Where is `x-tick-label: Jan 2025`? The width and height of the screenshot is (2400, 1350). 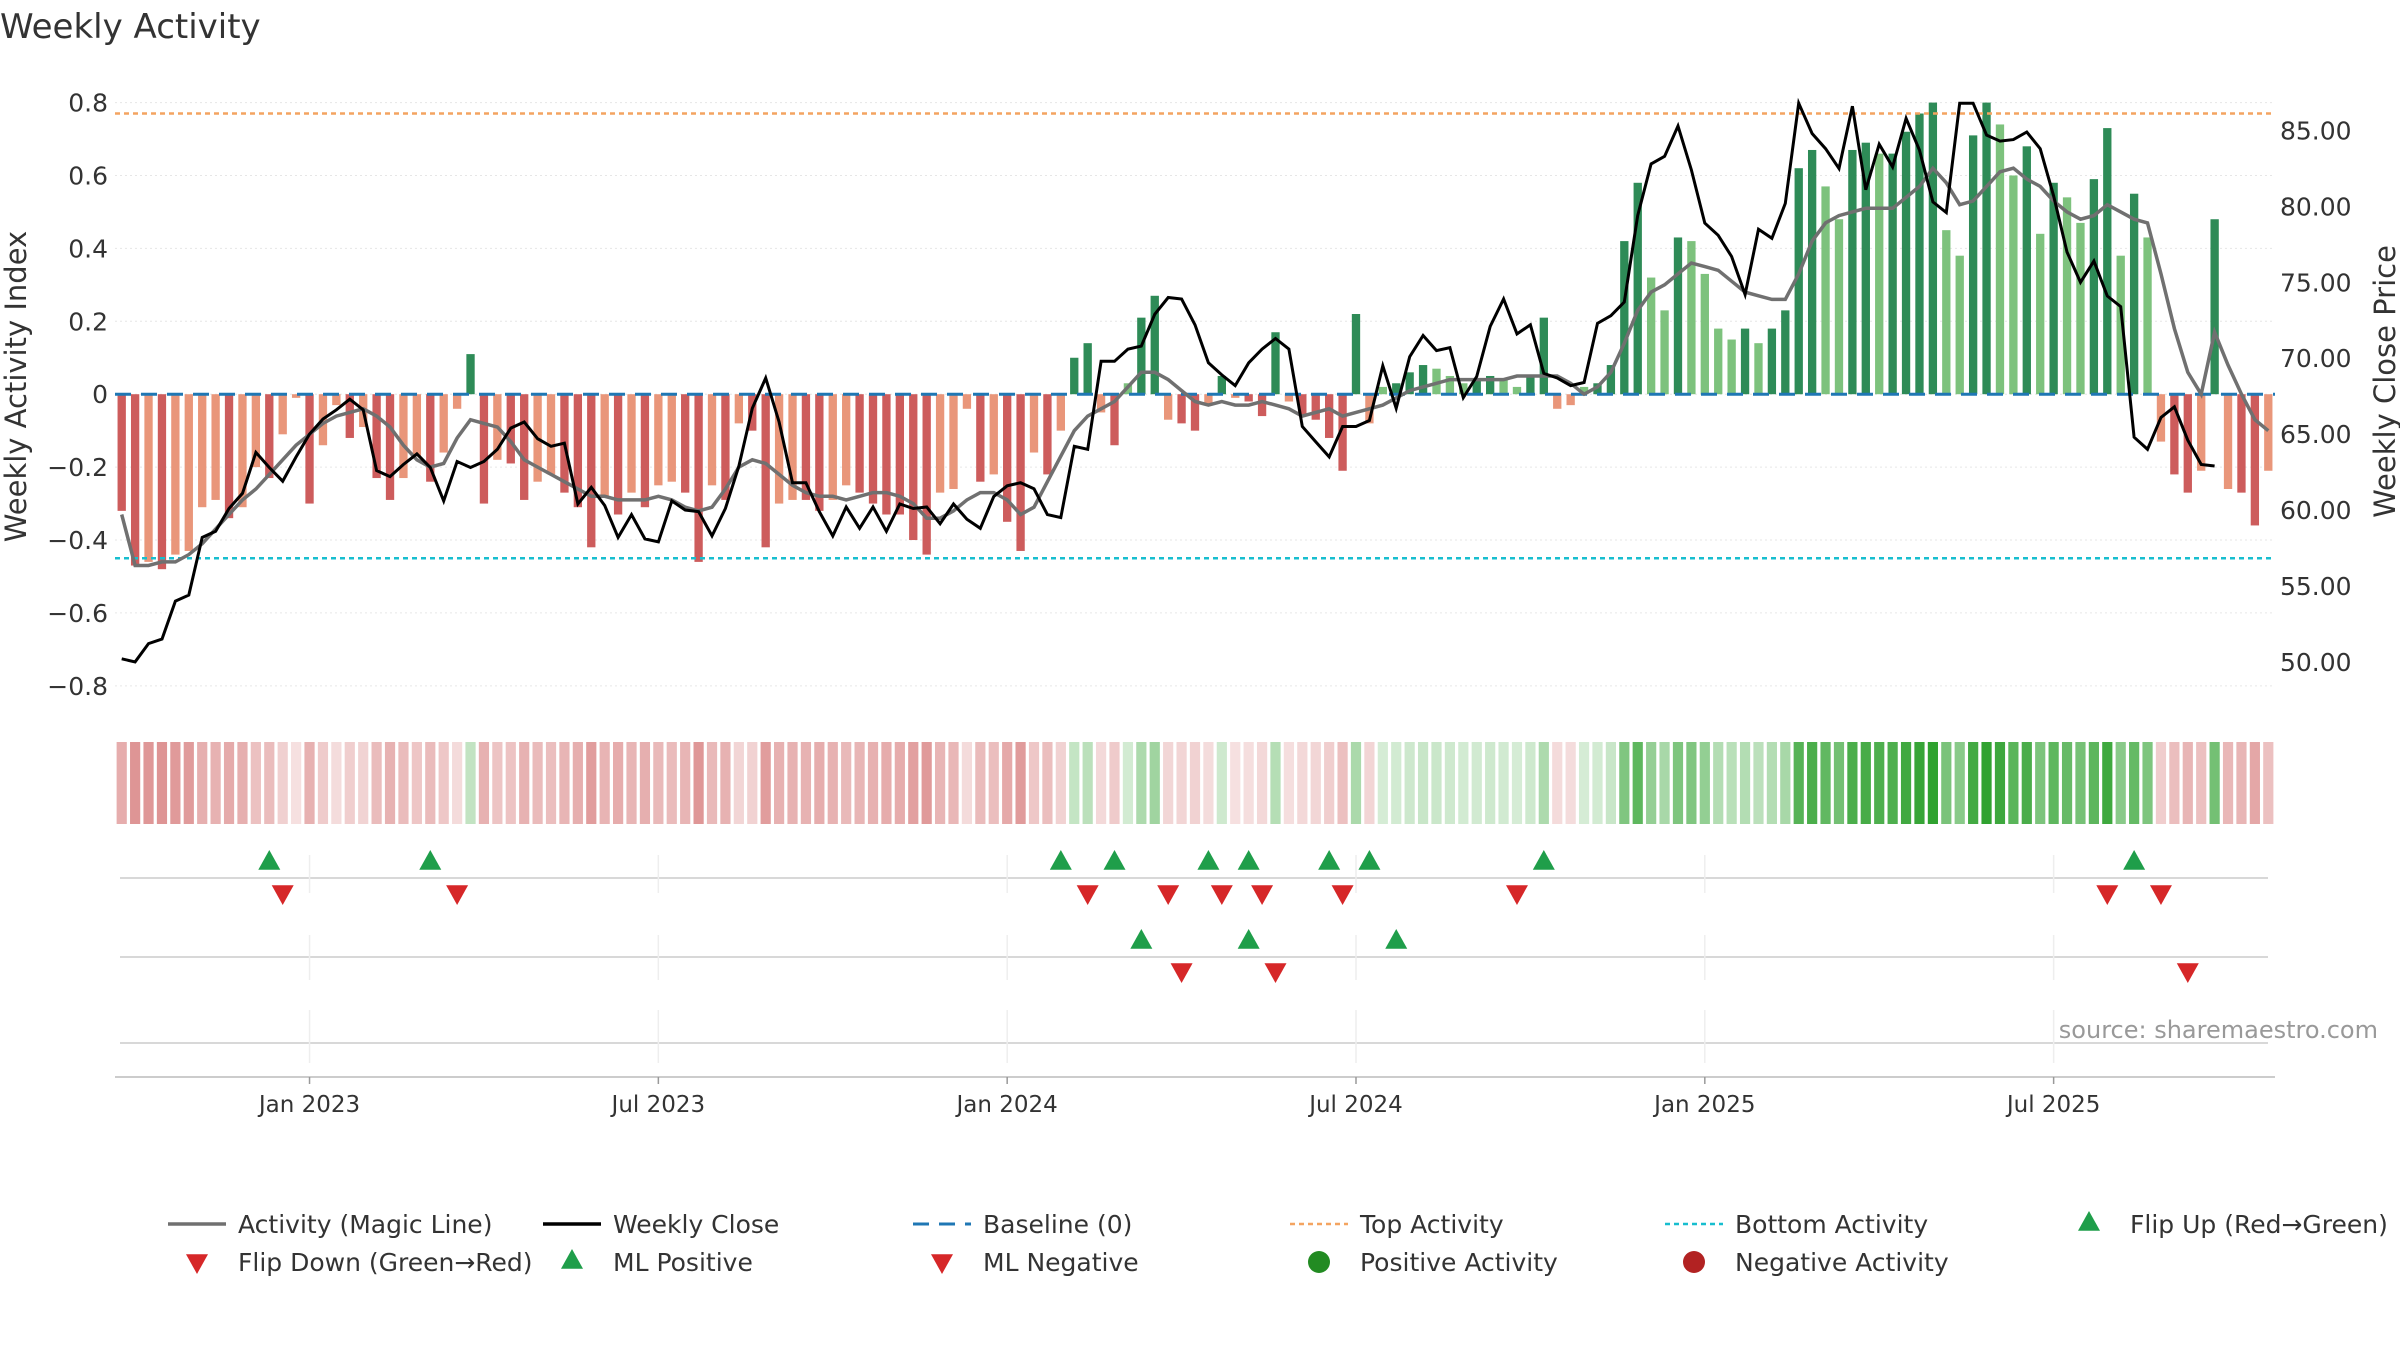 x-tick-label: Jan 2025 is located at coordinates (1703, 1105).